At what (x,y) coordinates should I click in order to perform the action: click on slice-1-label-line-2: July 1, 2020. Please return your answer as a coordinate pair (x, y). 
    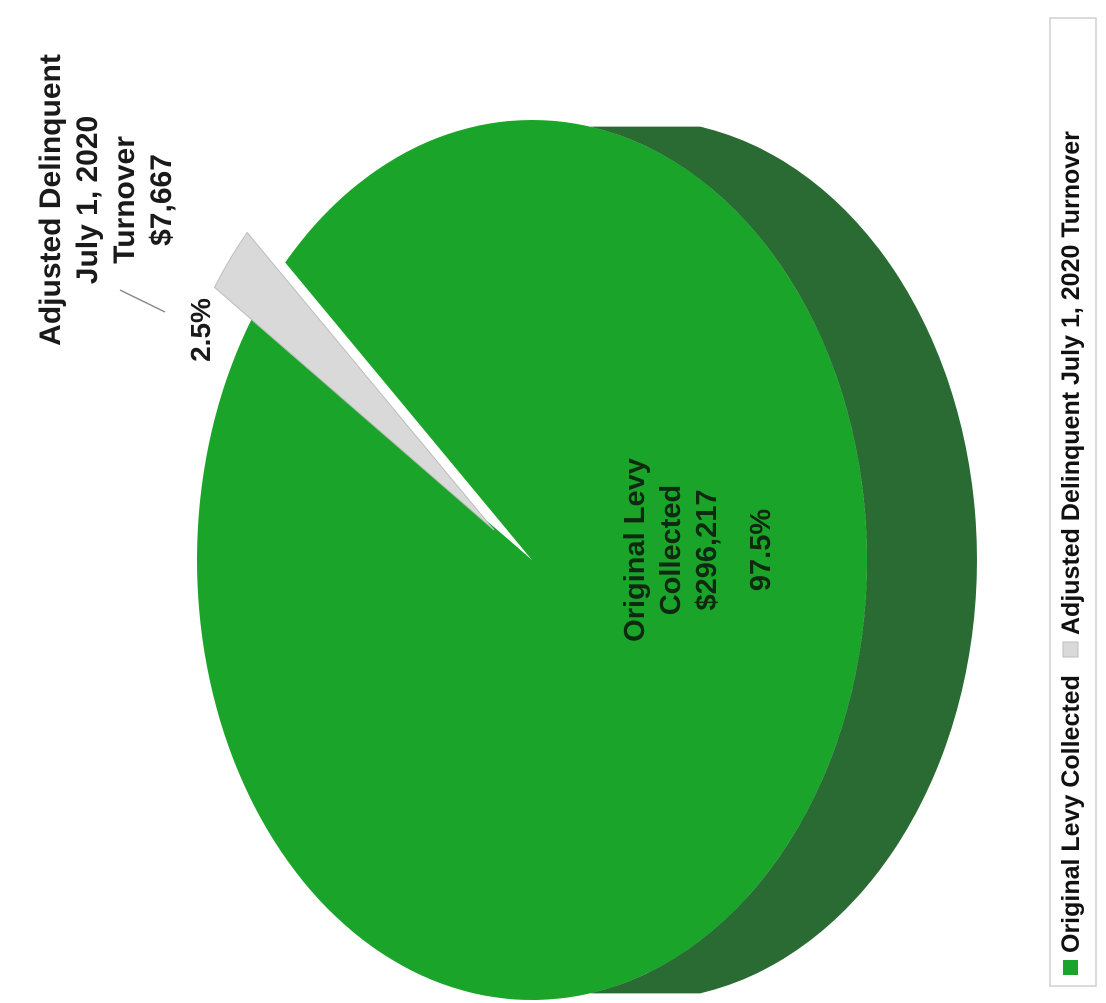
    Looking at the image, I should click on (87, 200).